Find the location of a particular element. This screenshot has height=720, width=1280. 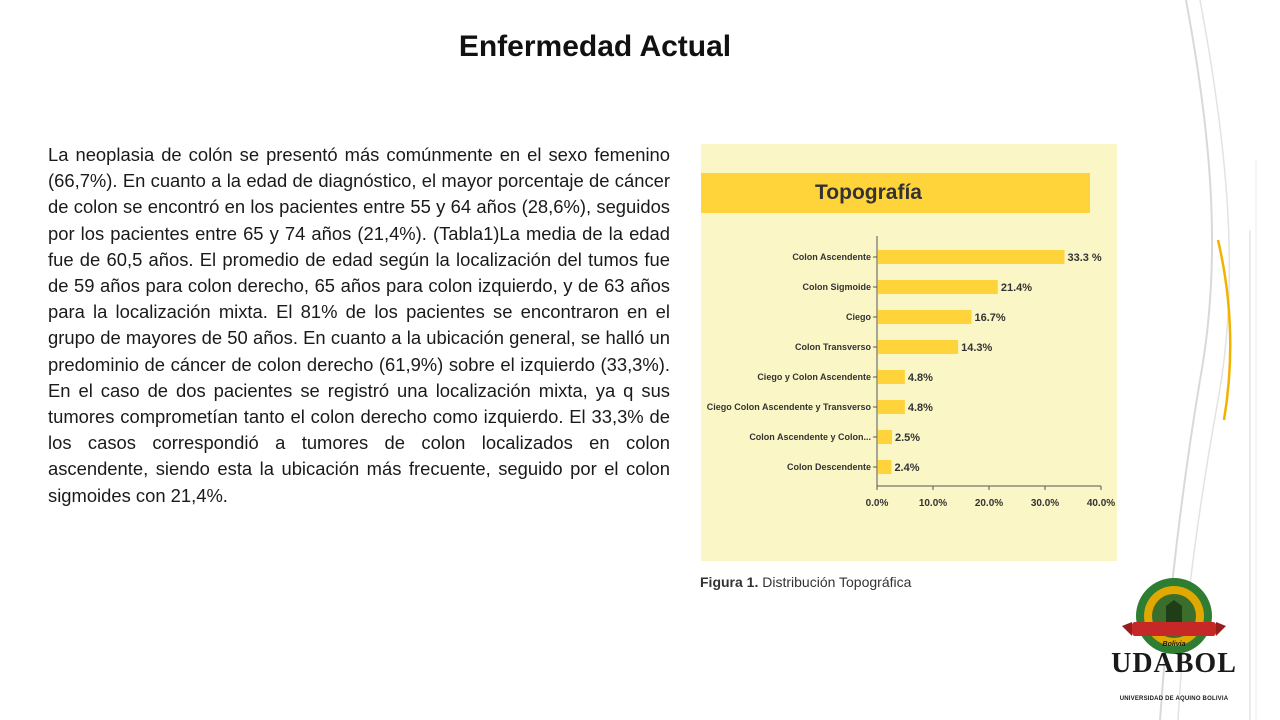

udabol-logo-icon is located at coordinates (1174, 616).